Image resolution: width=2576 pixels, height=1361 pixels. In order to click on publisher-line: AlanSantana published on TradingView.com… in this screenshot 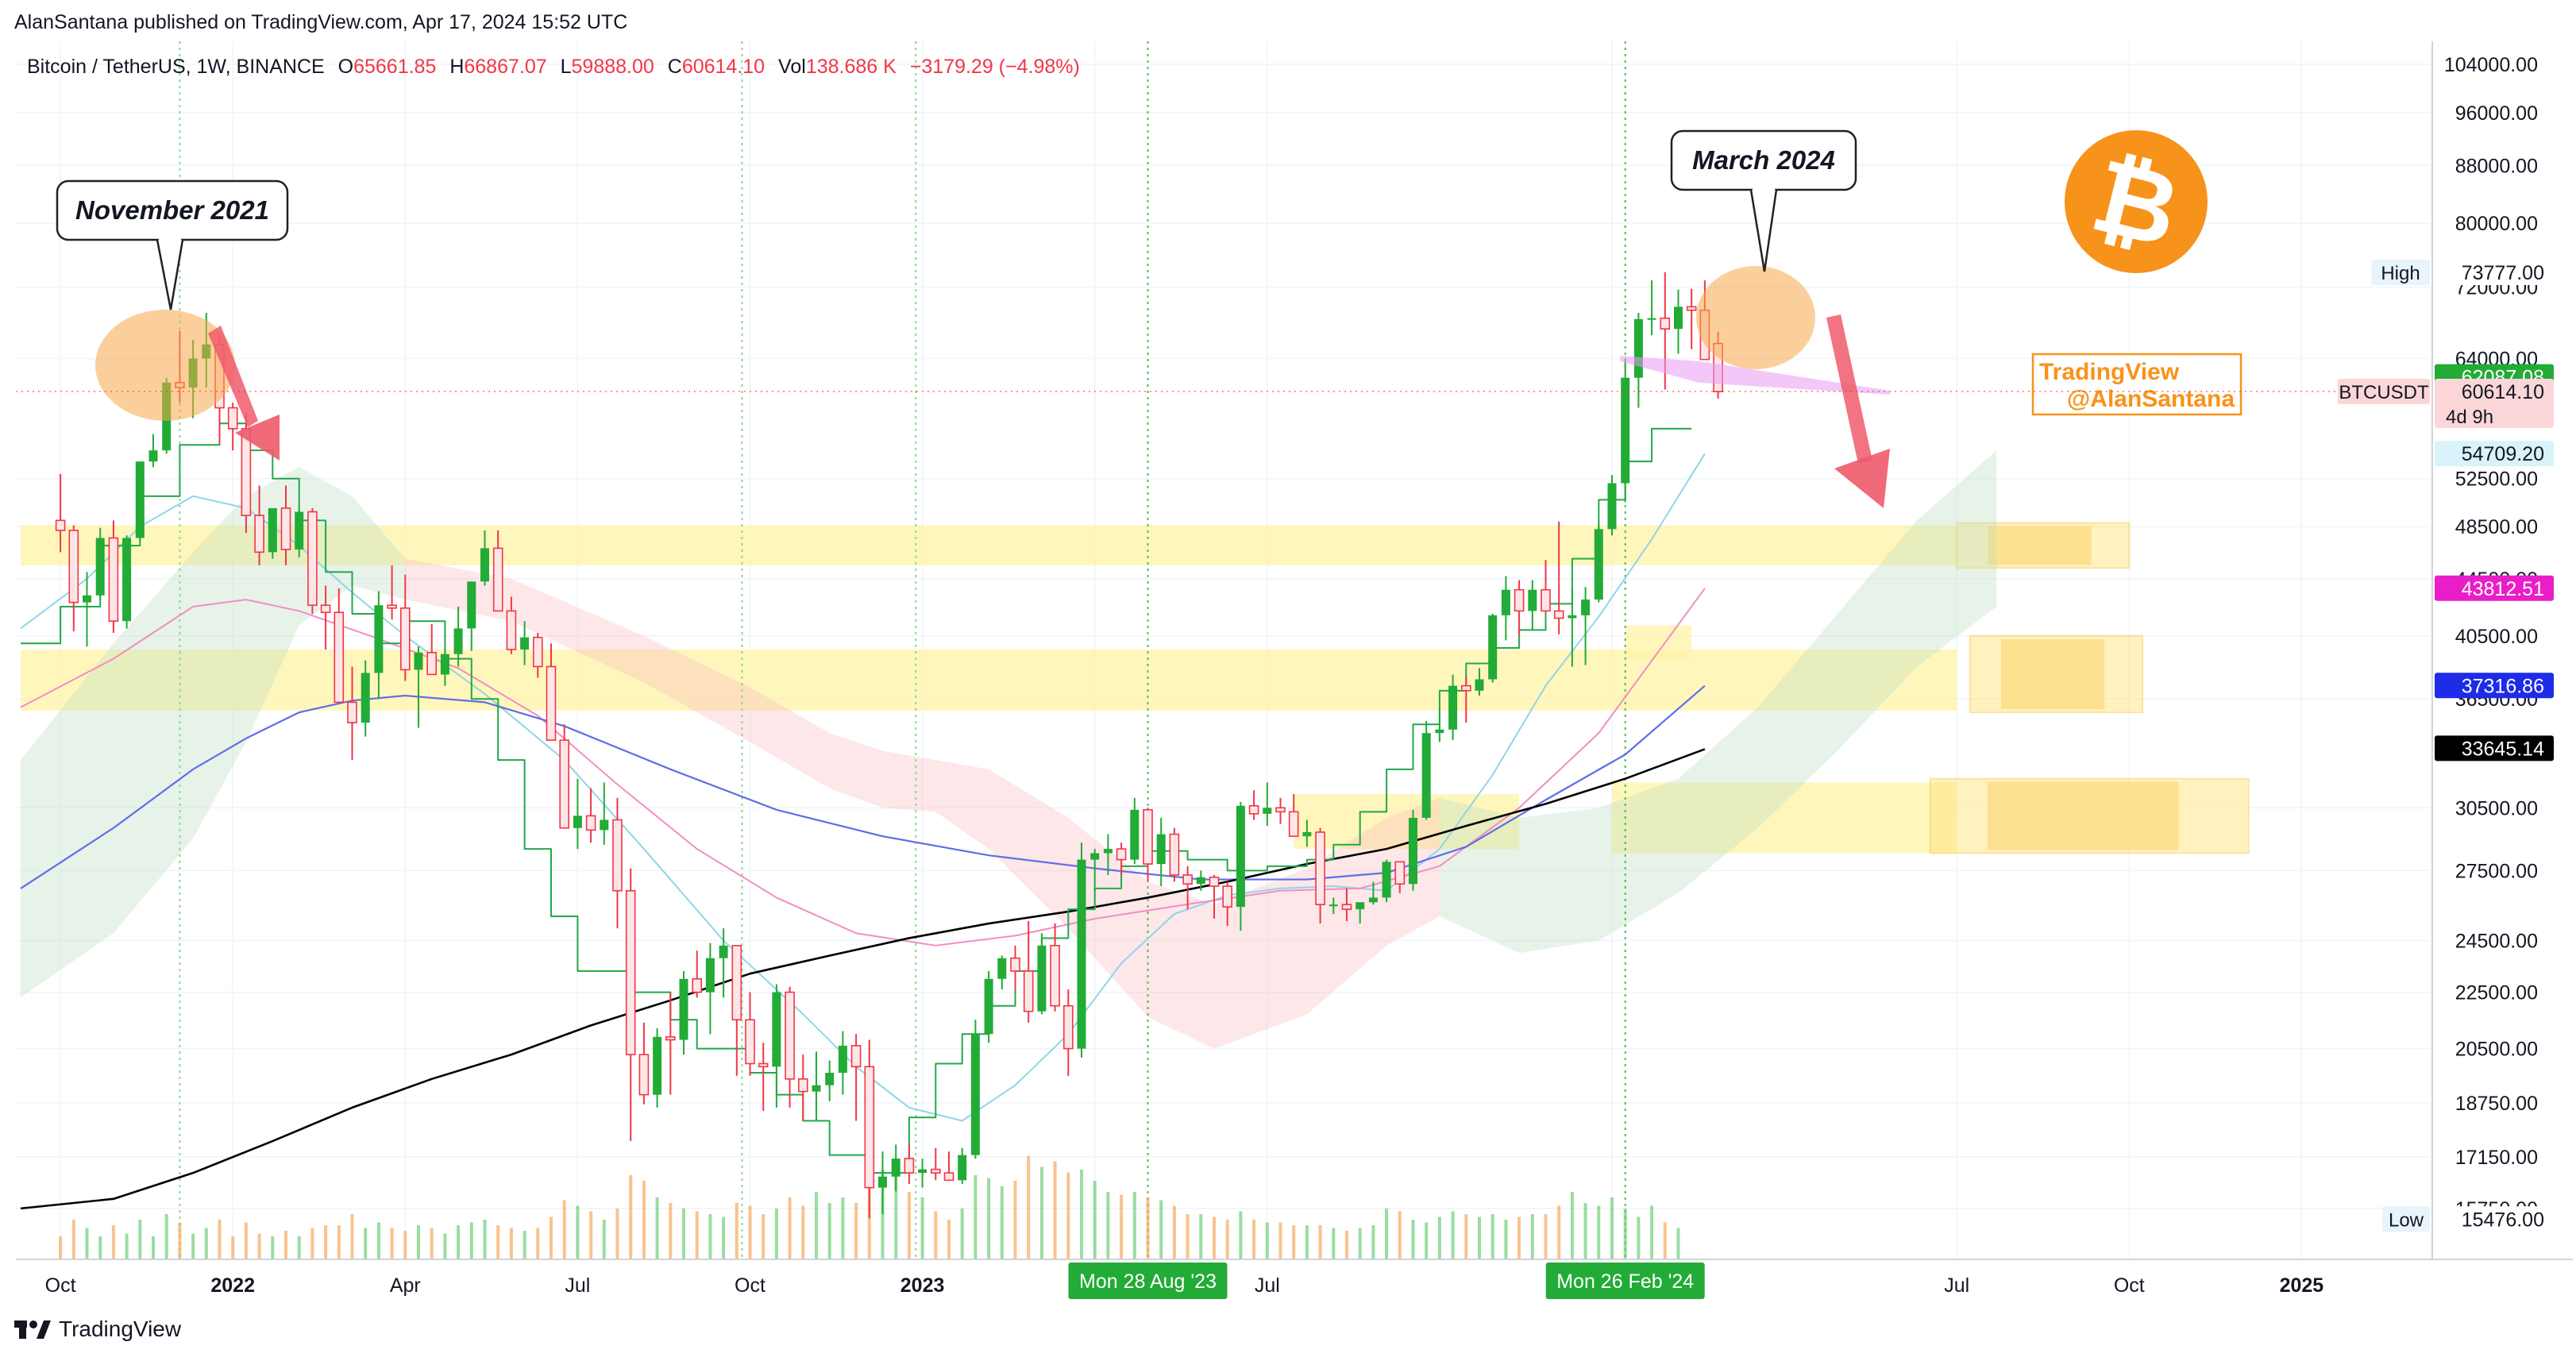, I will do `click(321, 22)`.